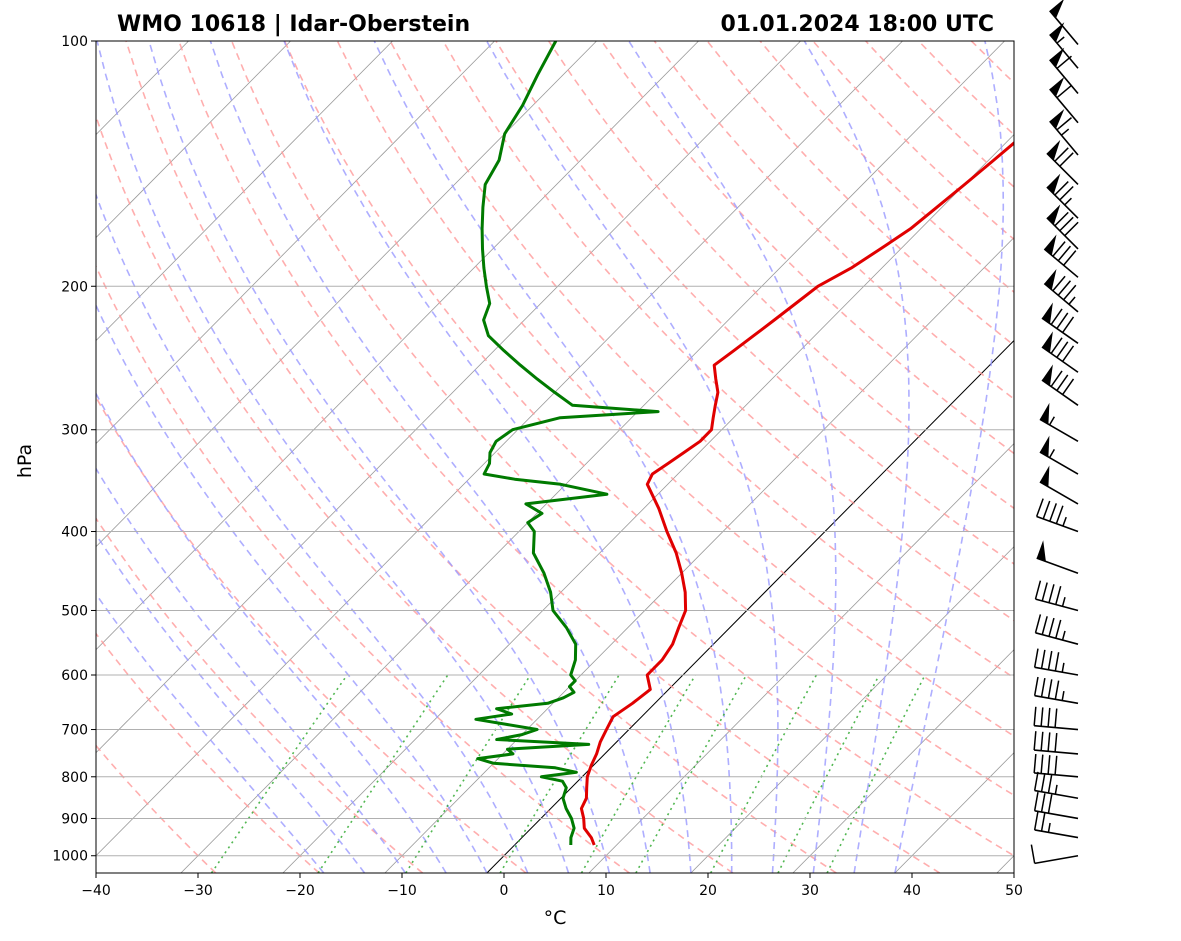  I want to click on y-axis-ticks: 100 200 300 400 500 600 700 800 900 1000, so click(74, 449).